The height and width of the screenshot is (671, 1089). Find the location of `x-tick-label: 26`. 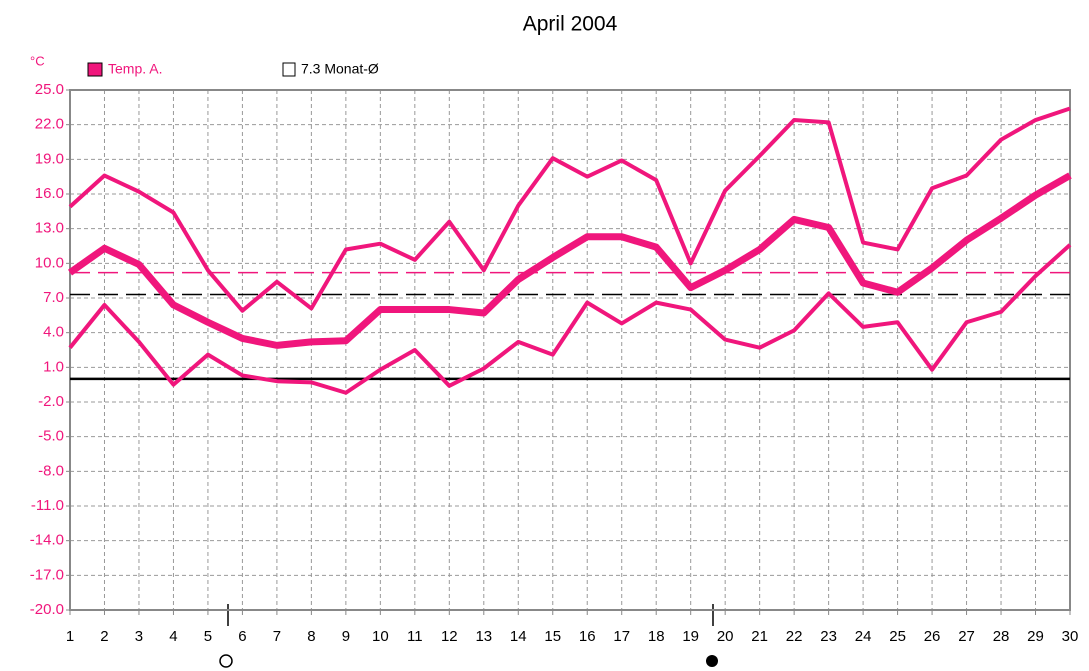

x-tick-label: 26 is located at coordinates (932, 636).